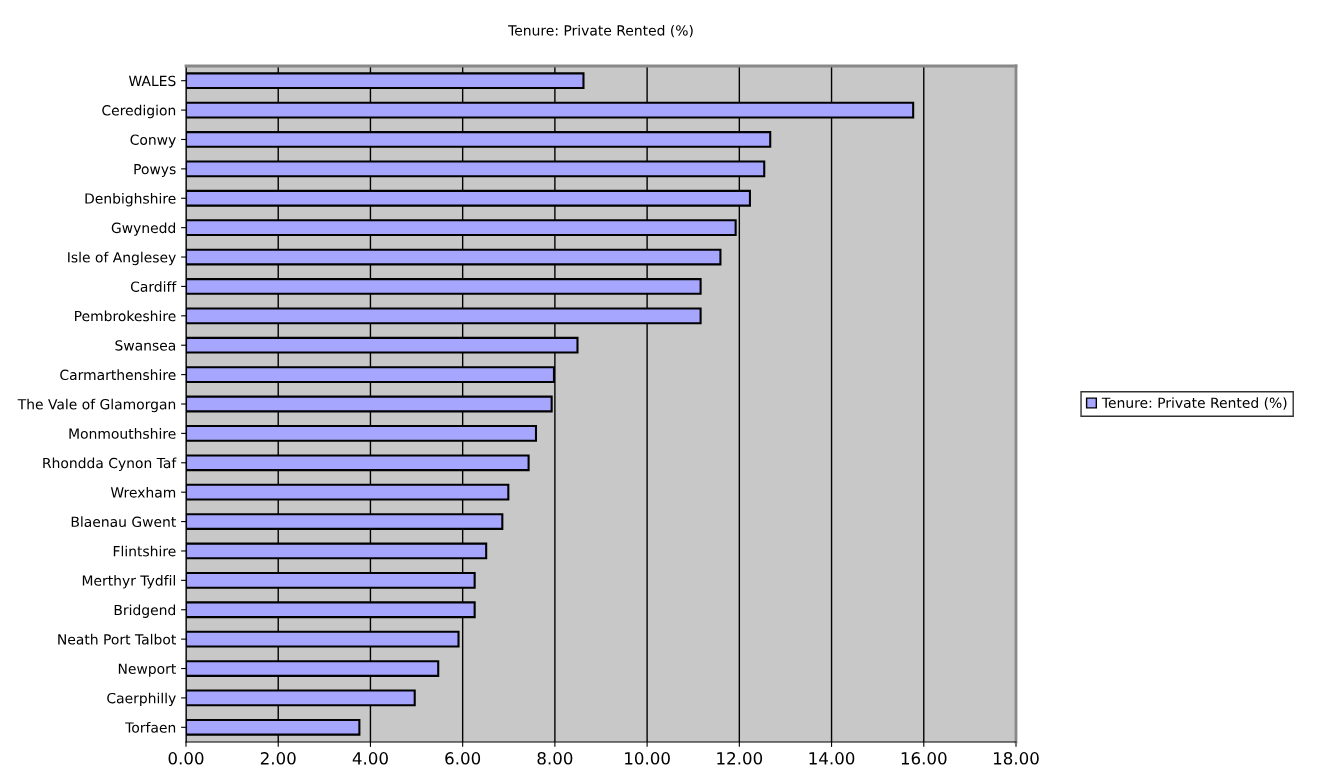 This screenshot has height=781, width=1323. Describe the element at coordinates (128, 582) in the screenshot. I see `y-tick-label: Merthyr Tydfil` at that location.